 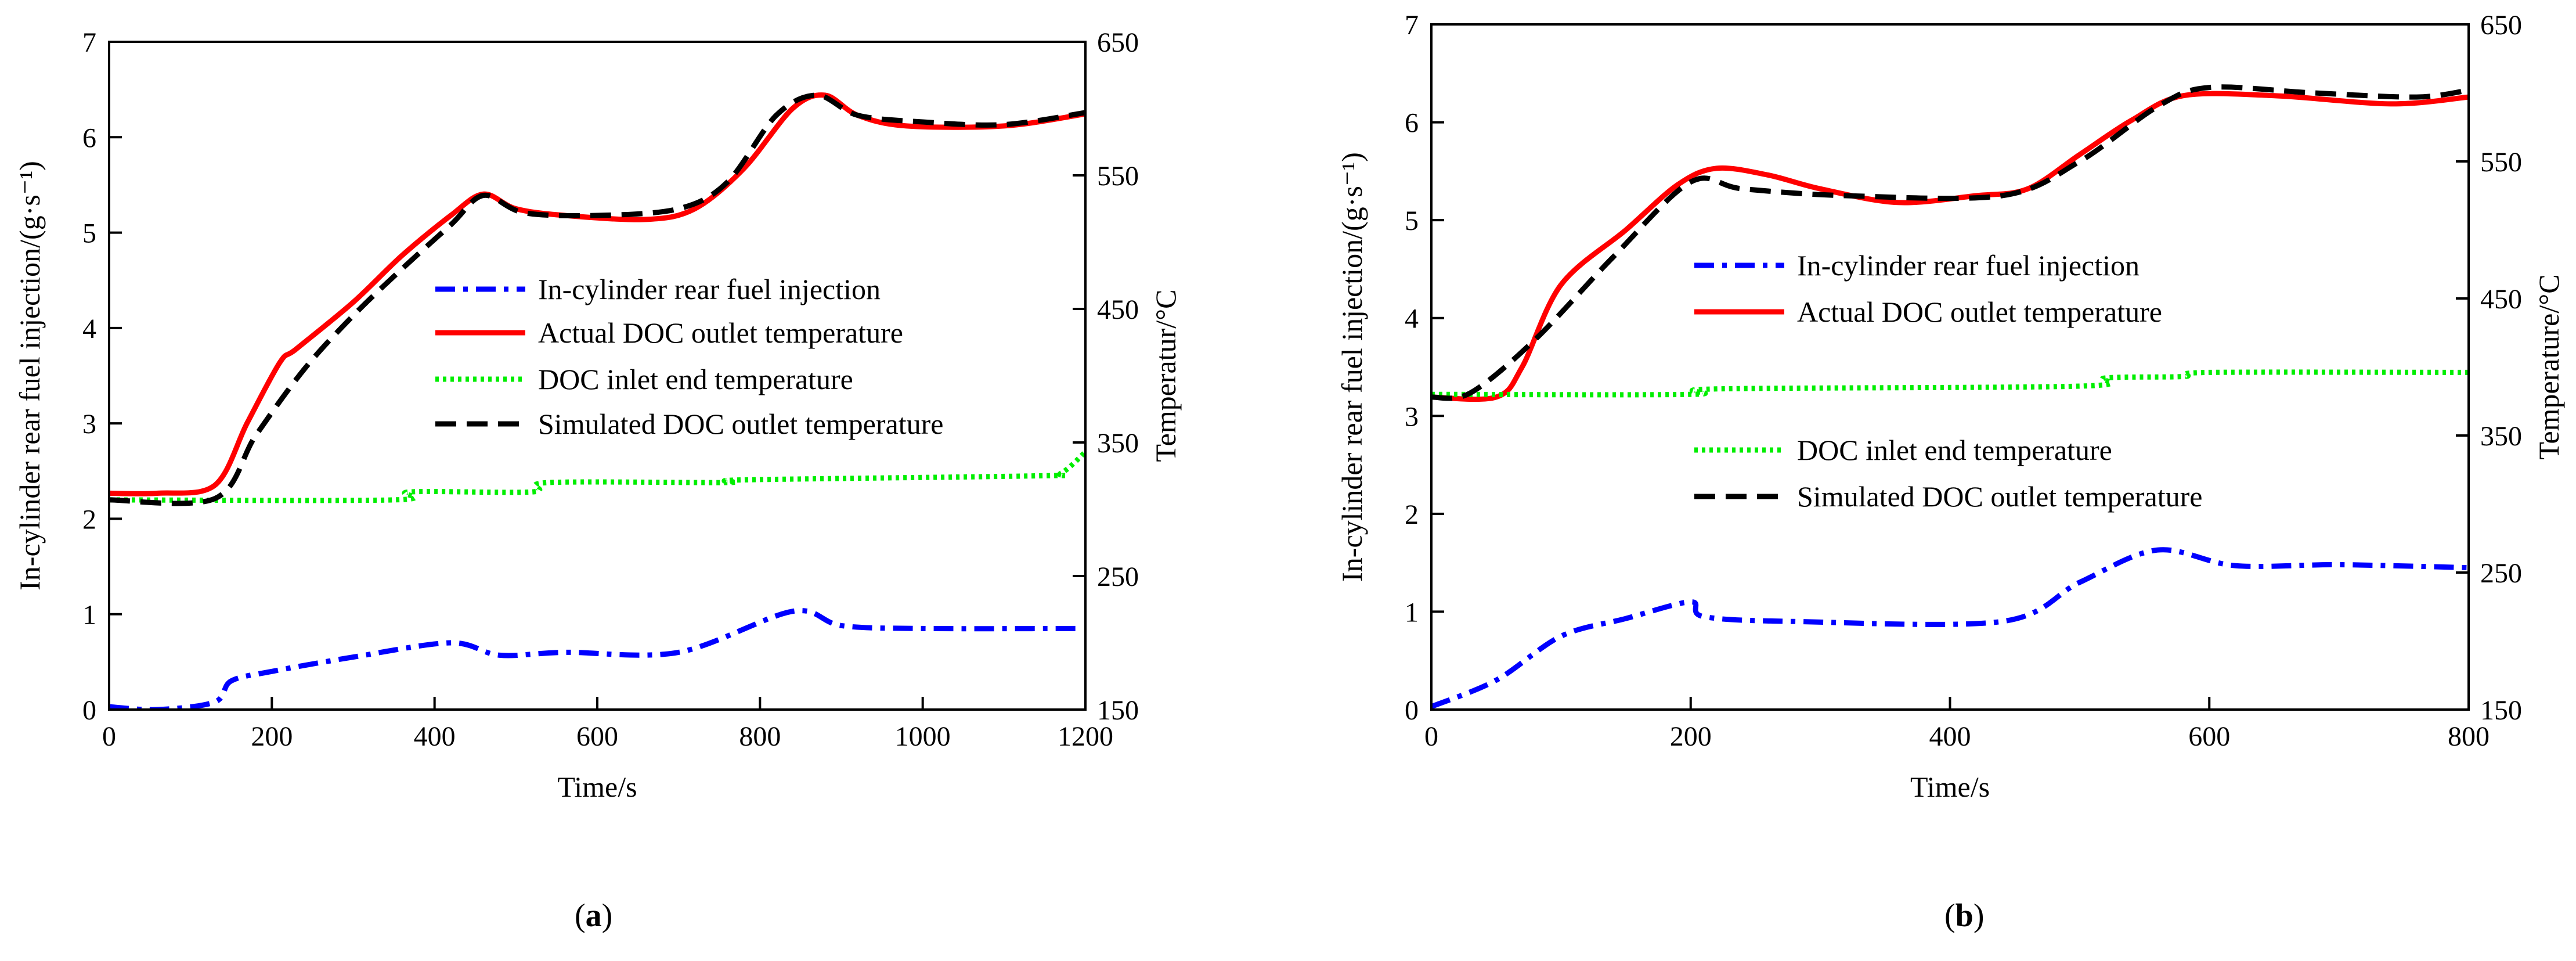 I want to click on y-right-axis-title: Temperatur/°C, so click(x=1165, y=376).